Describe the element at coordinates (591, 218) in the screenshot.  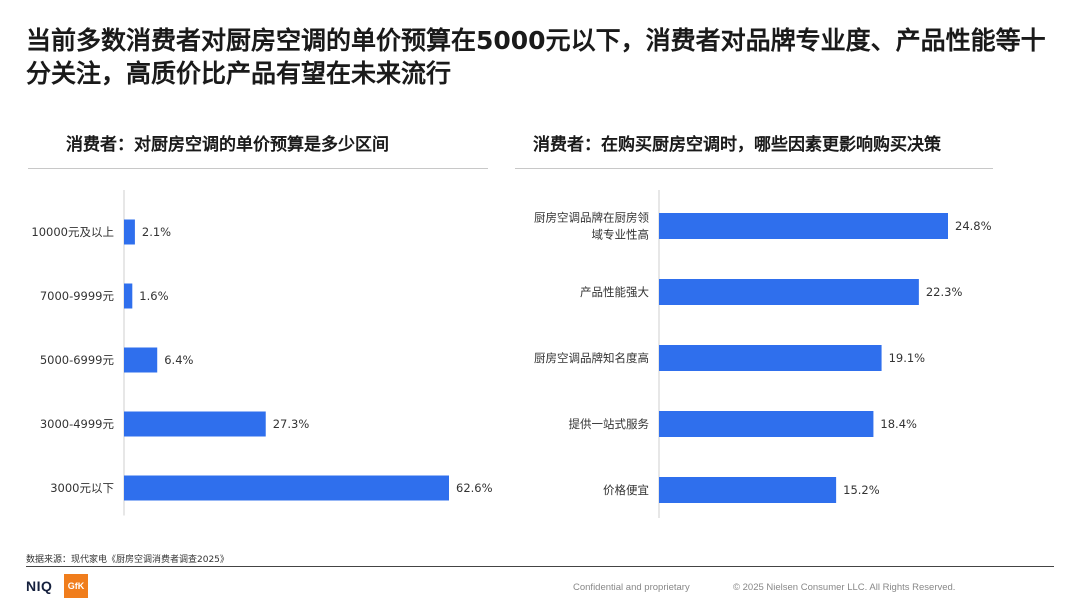
I see `category-label-0-line-0: 厨房空调品牌在厨房领` at that location.